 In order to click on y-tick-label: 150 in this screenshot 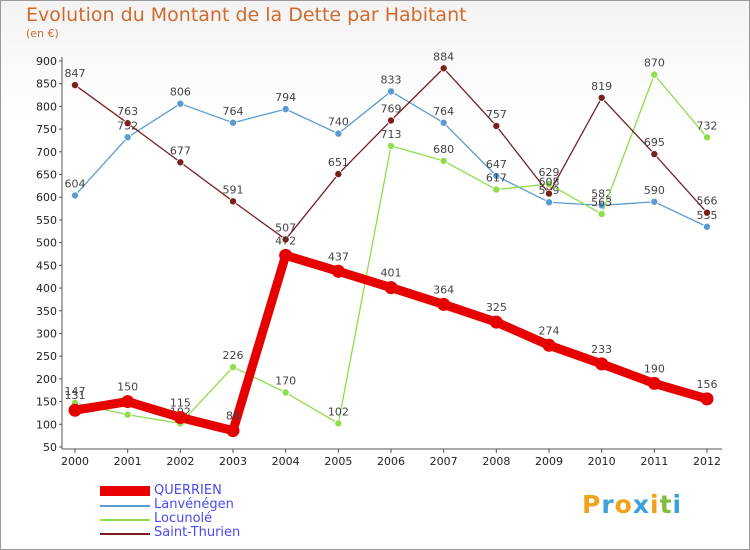, I will do `click(46, 402)`.